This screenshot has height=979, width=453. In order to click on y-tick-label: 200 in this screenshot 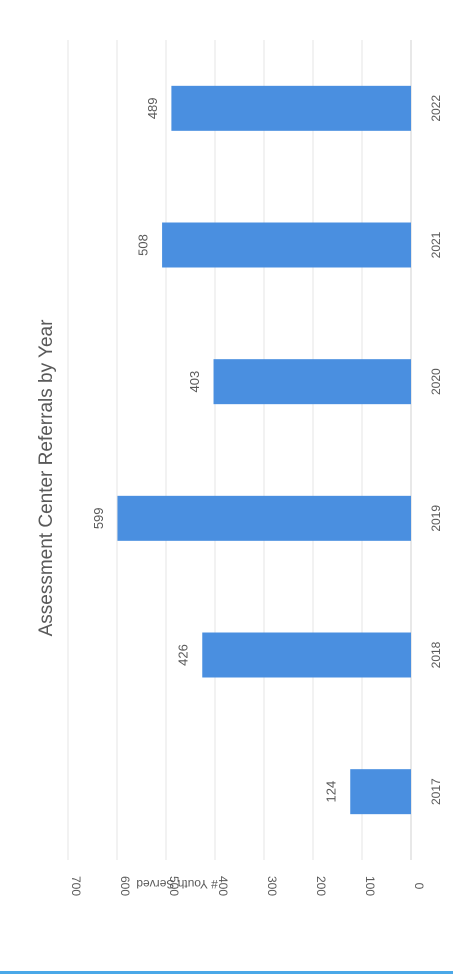, I will do `click(321, 886)`.